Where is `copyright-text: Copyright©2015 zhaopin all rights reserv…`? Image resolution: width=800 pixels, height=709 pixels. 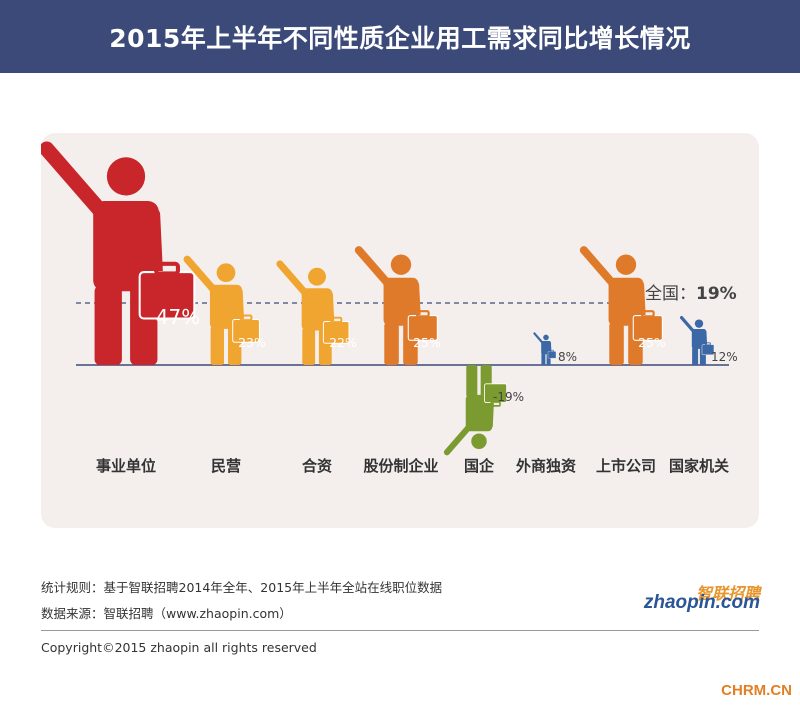
copyright-text: Copyright©2015 zhaopin all rights reserv… is located at coordinates (179, 647).